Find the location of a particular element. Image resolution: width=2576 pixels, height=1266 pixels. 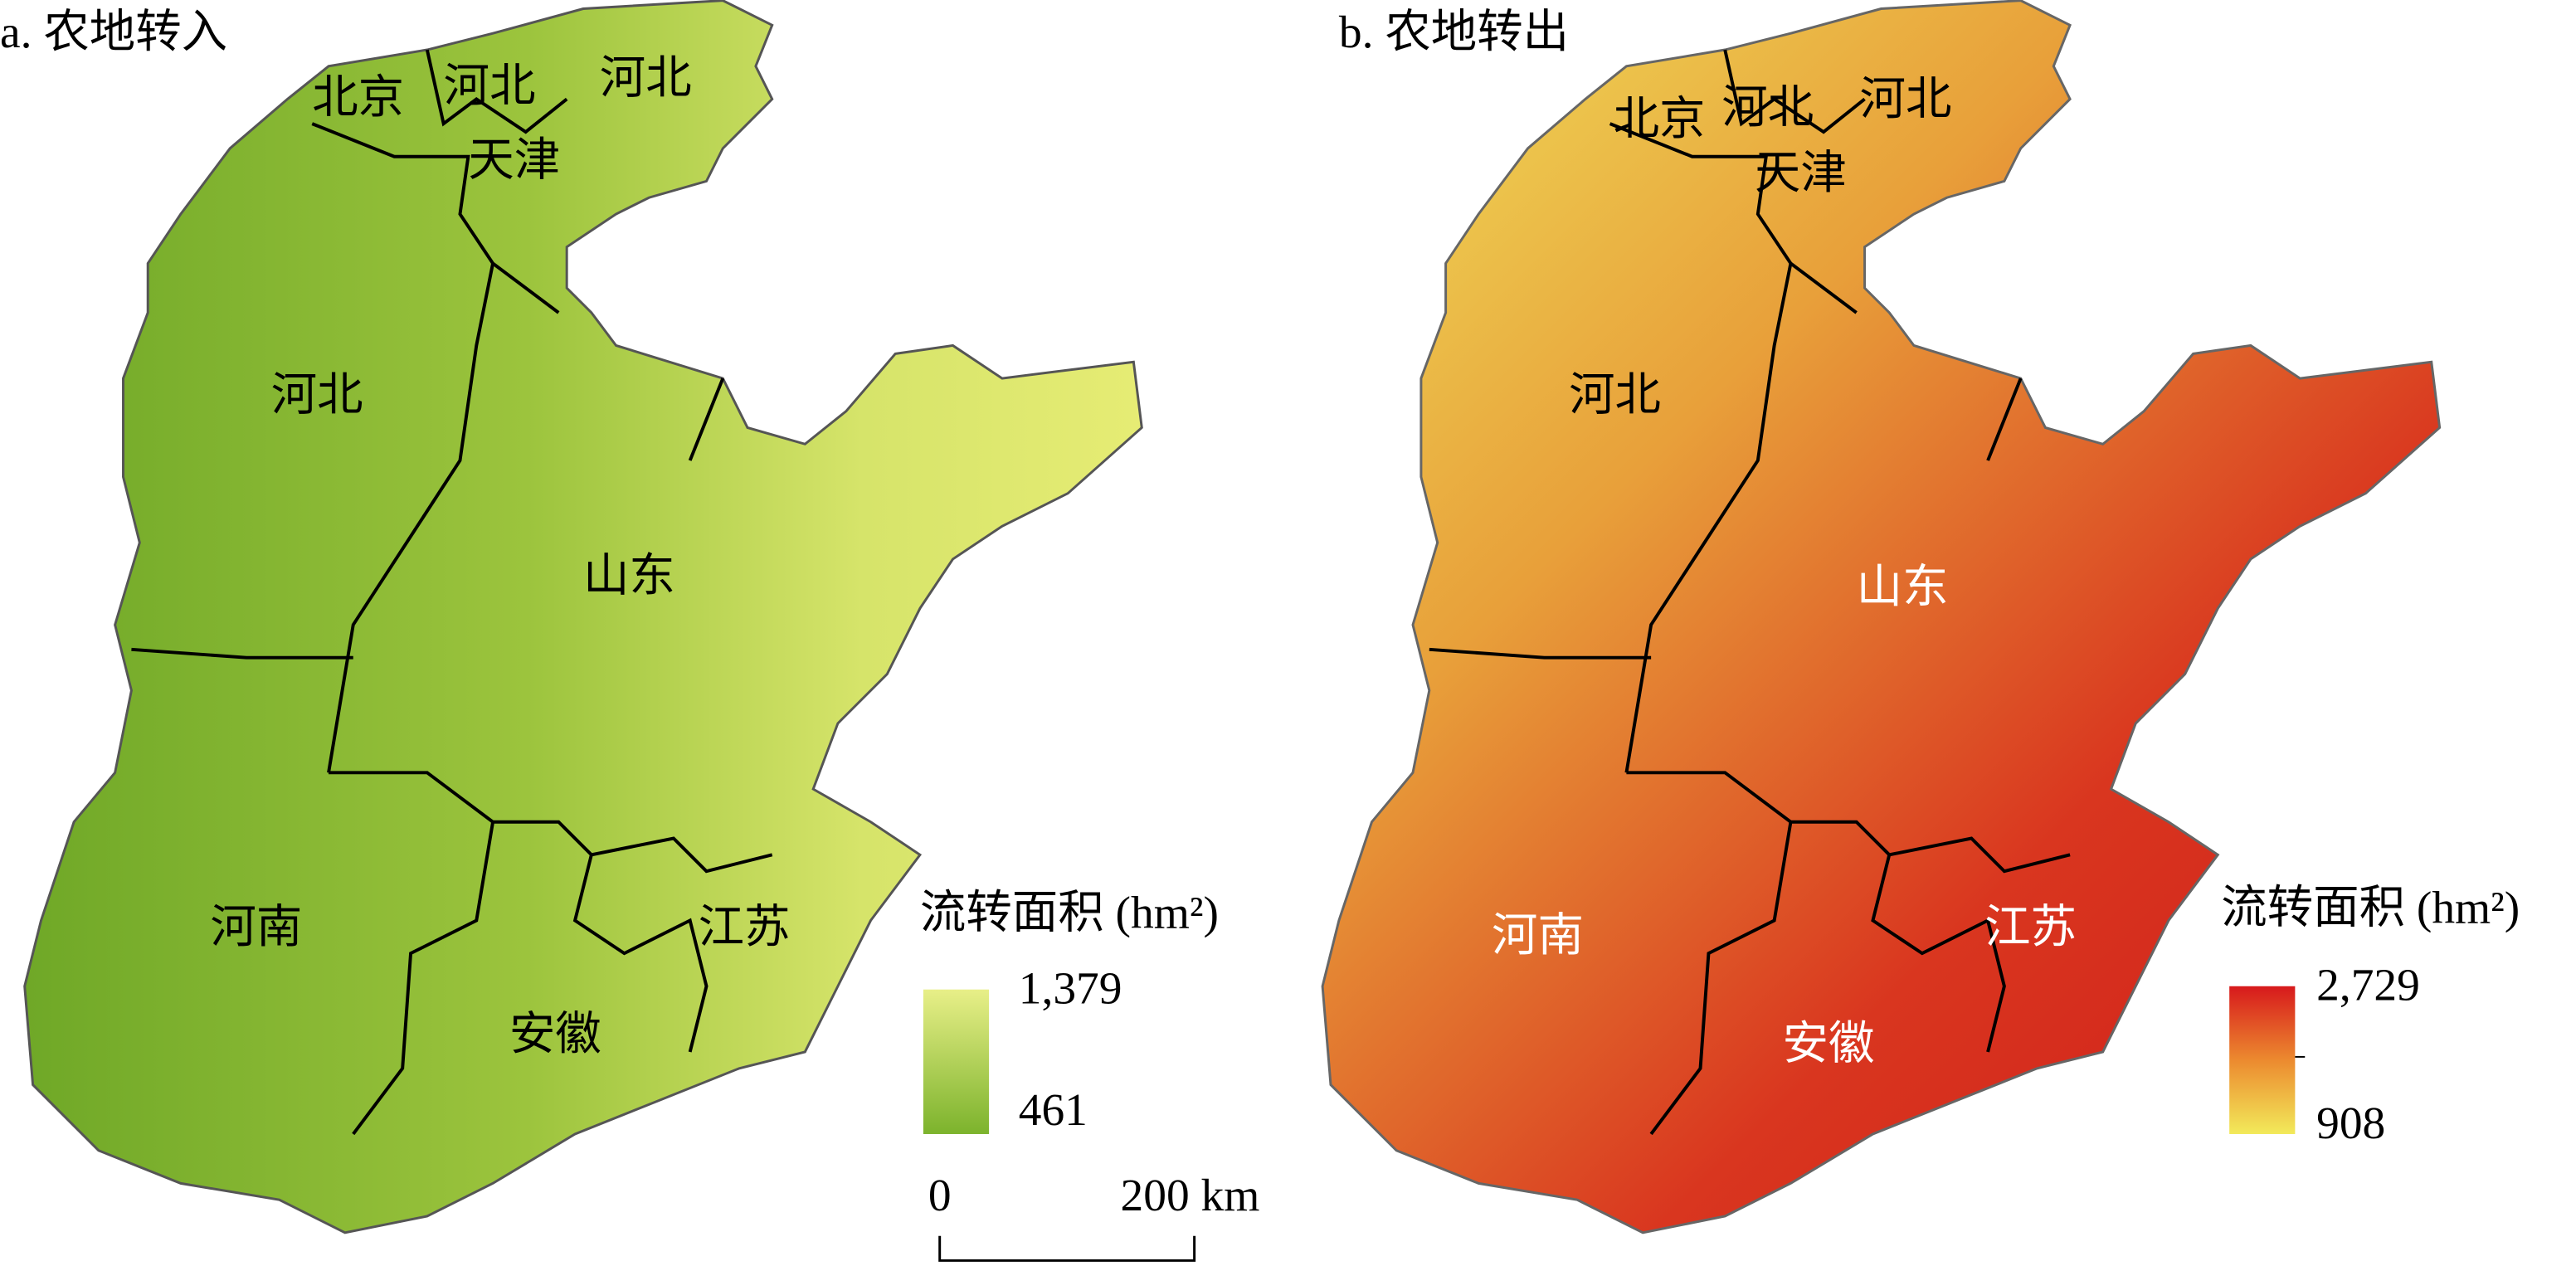

legend-min: 461 is located at coordinates (1053, 1109).